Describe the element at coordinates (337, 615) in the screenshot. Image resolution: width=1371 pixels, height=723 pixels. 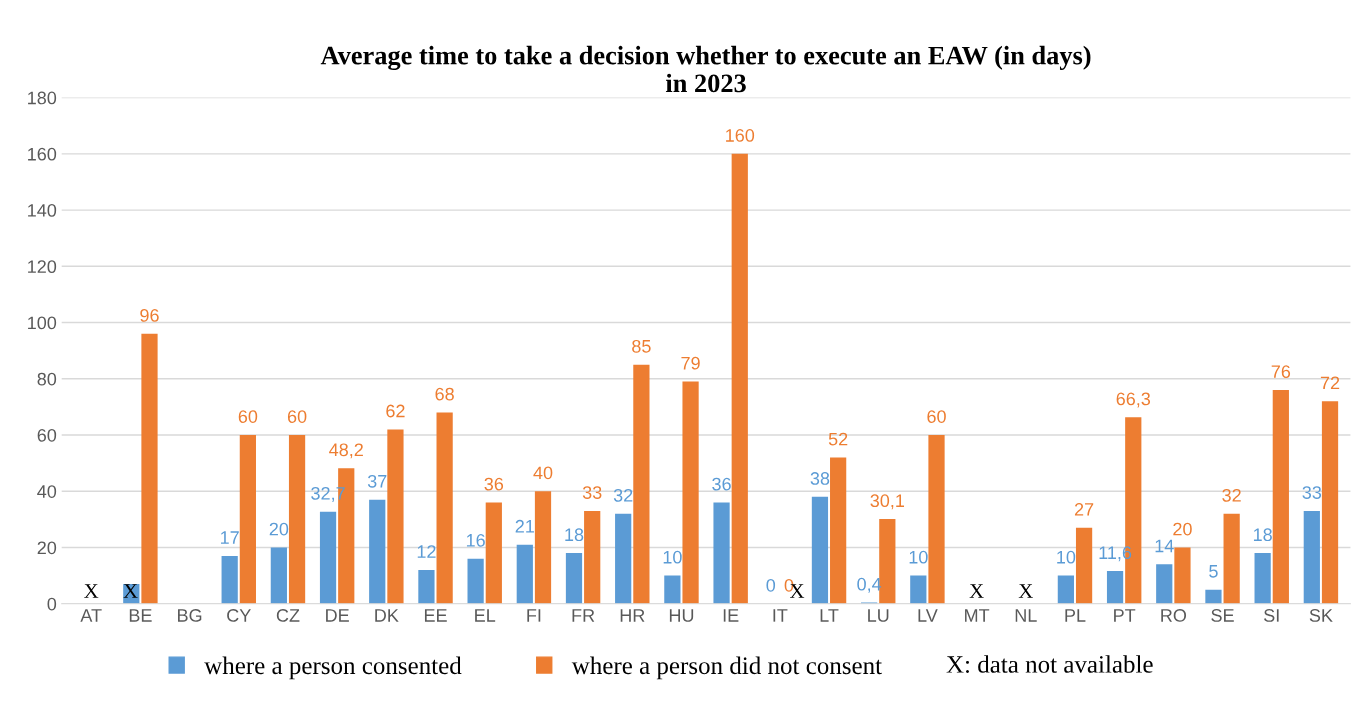
I see `x-tick-label: DE` at that location.